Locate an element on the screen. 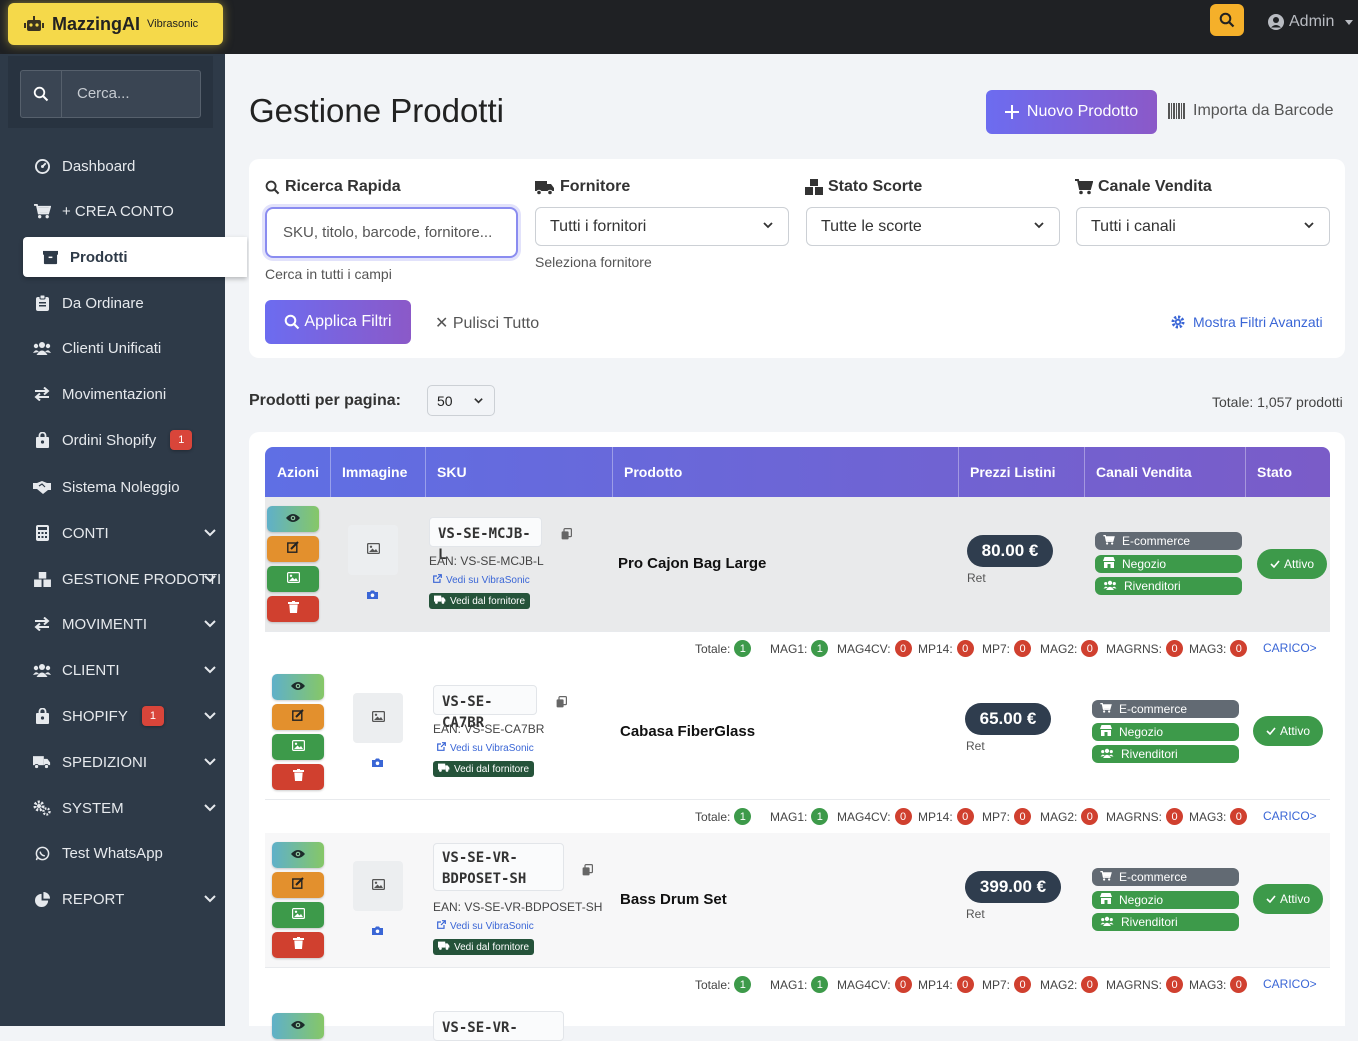 Image resolution: width=1358 pixels, height=1041 pixels. product-name: Bass Drum Set is located at coordinates (673, 899).